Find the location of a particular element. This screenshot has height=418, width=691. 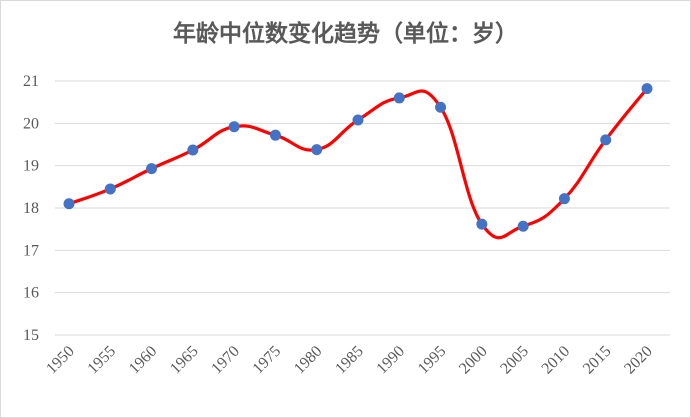

data-point-1985 is located at coordinates (358, 120).